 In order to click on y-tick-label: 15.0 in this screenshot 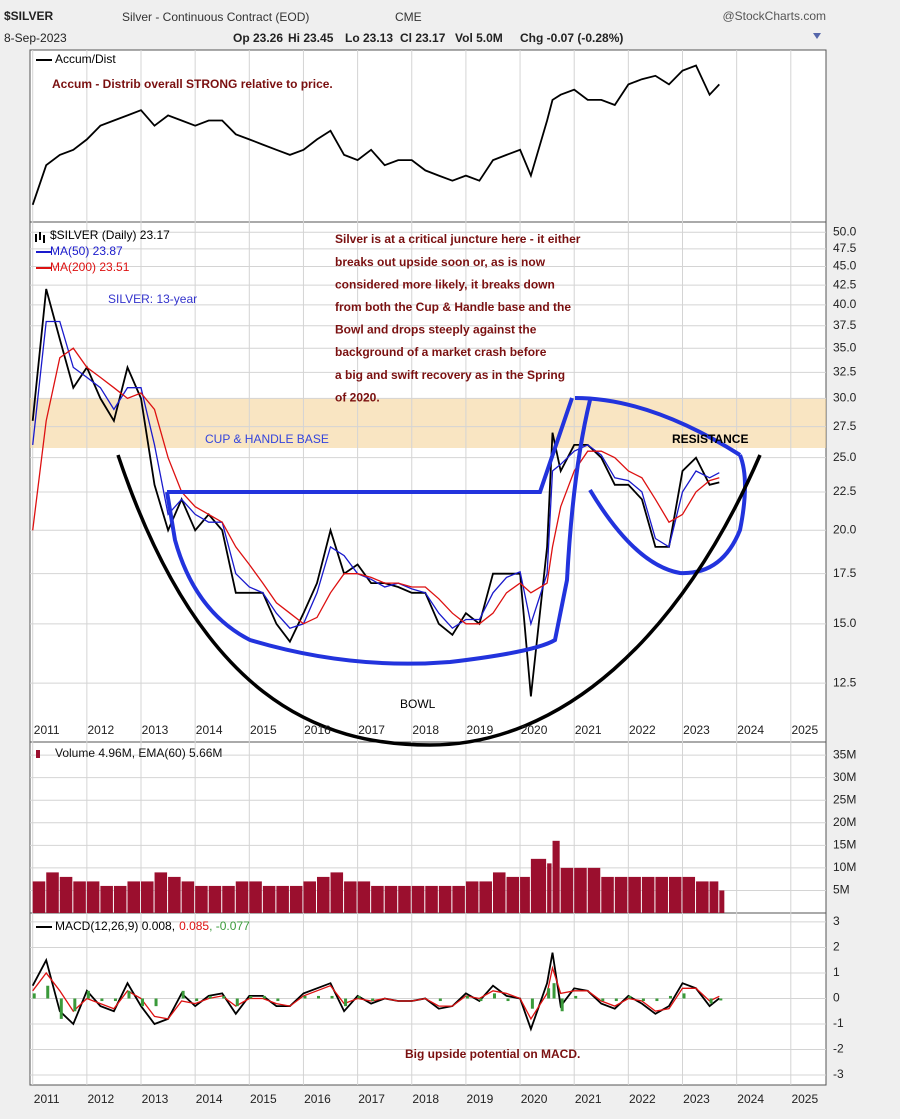, I will do `click(845, 623)`.